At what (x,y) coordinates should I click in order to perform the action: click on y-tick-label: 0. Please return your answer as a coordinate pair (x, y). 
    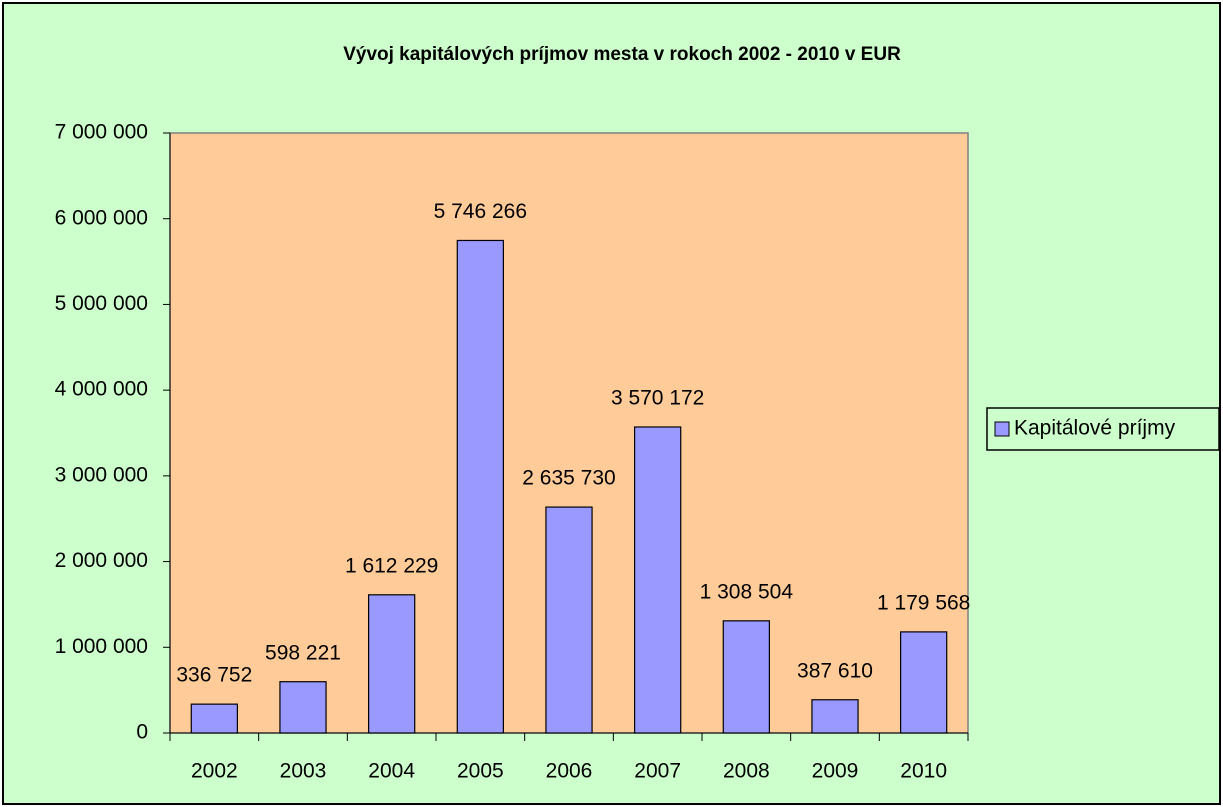
    Looking at the image, I should click on (142, 732).